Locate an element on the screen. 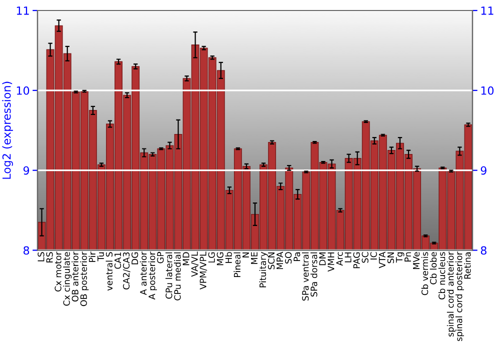  y-tick-label: 10 is located at coordinates (23, 90).